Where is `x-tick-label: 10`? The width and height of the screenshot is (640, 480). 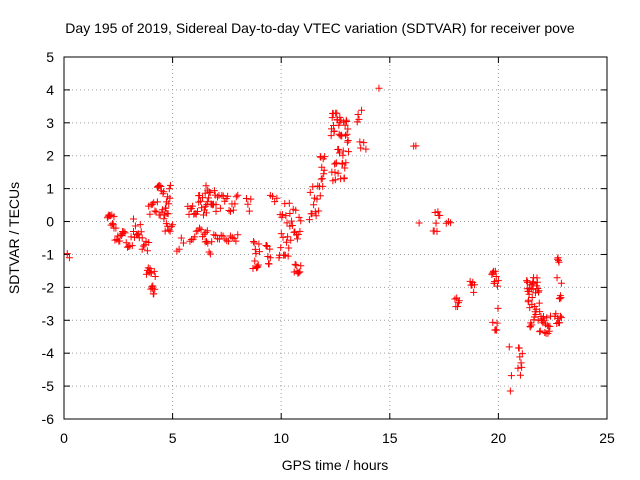 x-tick-label: 10 is located at coordinates (281, 438).